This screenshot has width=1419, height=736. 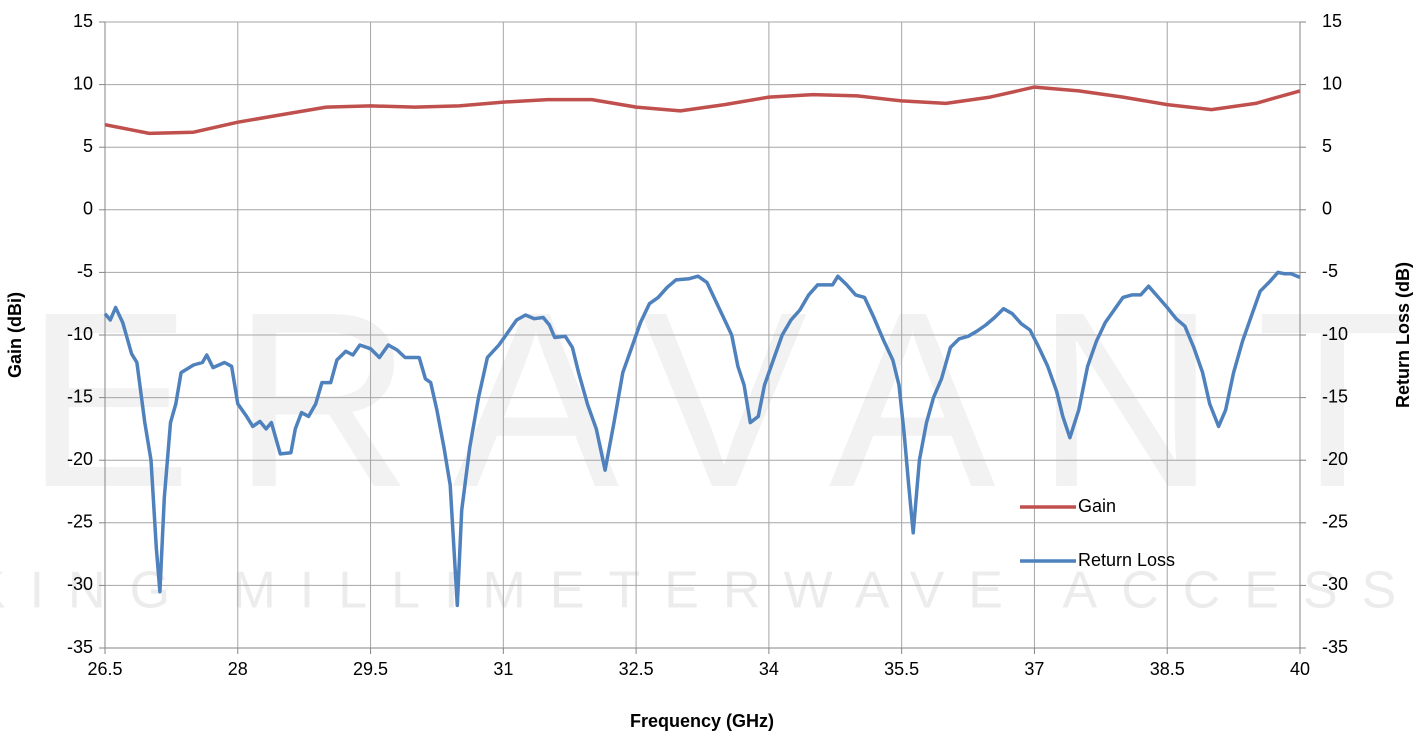 What do you see at coordinates (83, 21) in the screenshot?
I see `y-tick-label: 15` at bounding box center [83, 21].